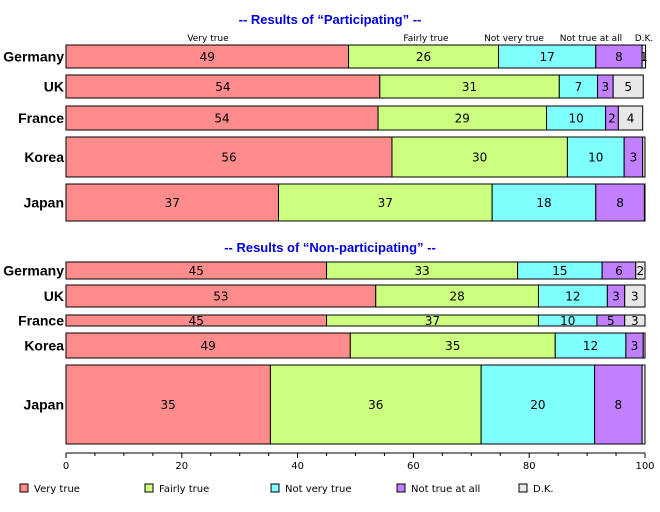 The height and width of the screenshot is (512, 660). Describe the element at coordinates (41, 321) in the screenshot. I see `country-label: France` at that location.